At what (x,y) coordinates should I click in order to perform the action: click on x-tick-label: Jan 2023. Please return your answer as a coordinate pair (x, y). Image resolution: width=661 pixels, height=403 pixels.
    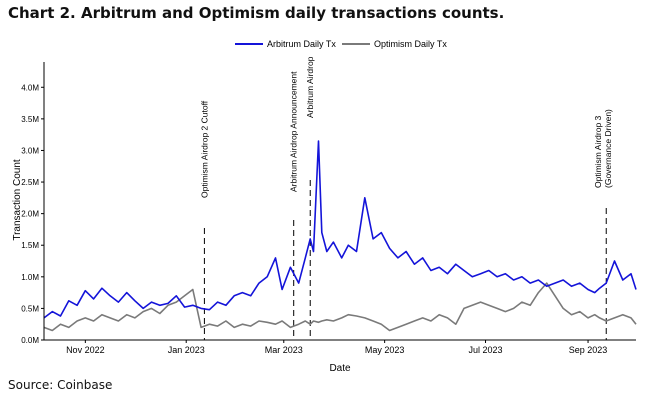
    Looking at the image, I should click on (186, 350).